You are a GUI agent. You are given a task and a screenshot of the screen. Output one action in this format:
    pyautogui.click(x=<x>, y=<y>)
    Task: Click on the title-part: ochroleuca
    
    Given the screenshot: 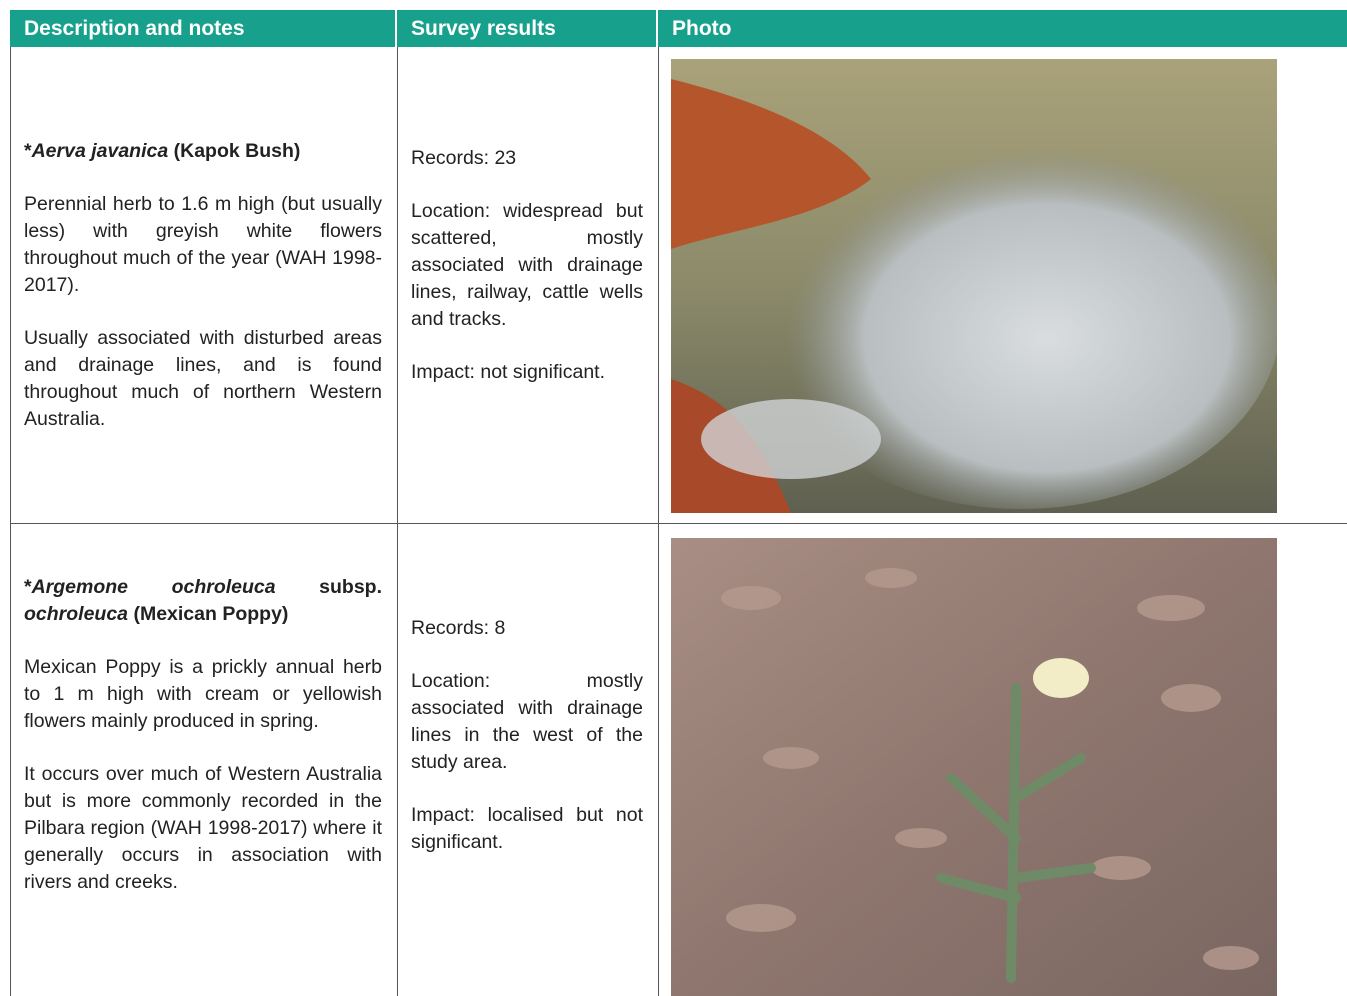 What is the action you would take?
    pyautogui.click(x=76, y=614)
    